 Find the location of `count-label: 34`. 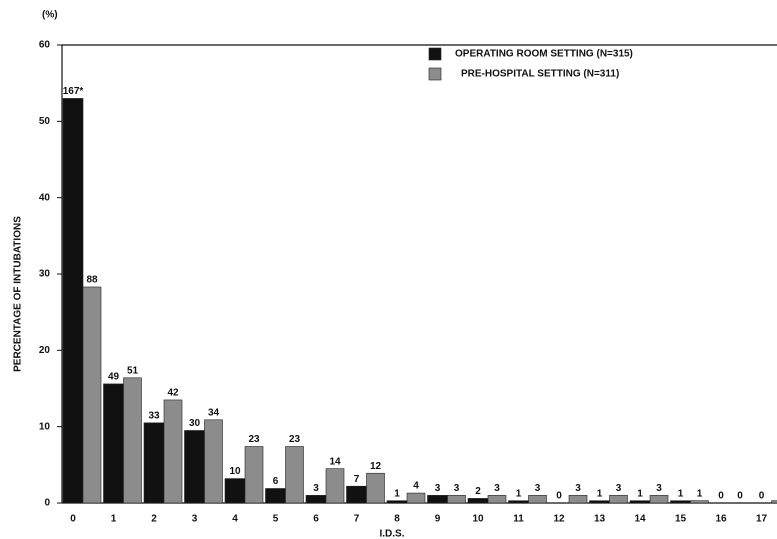

count-label: 34 is located at coordinates (214, 412).